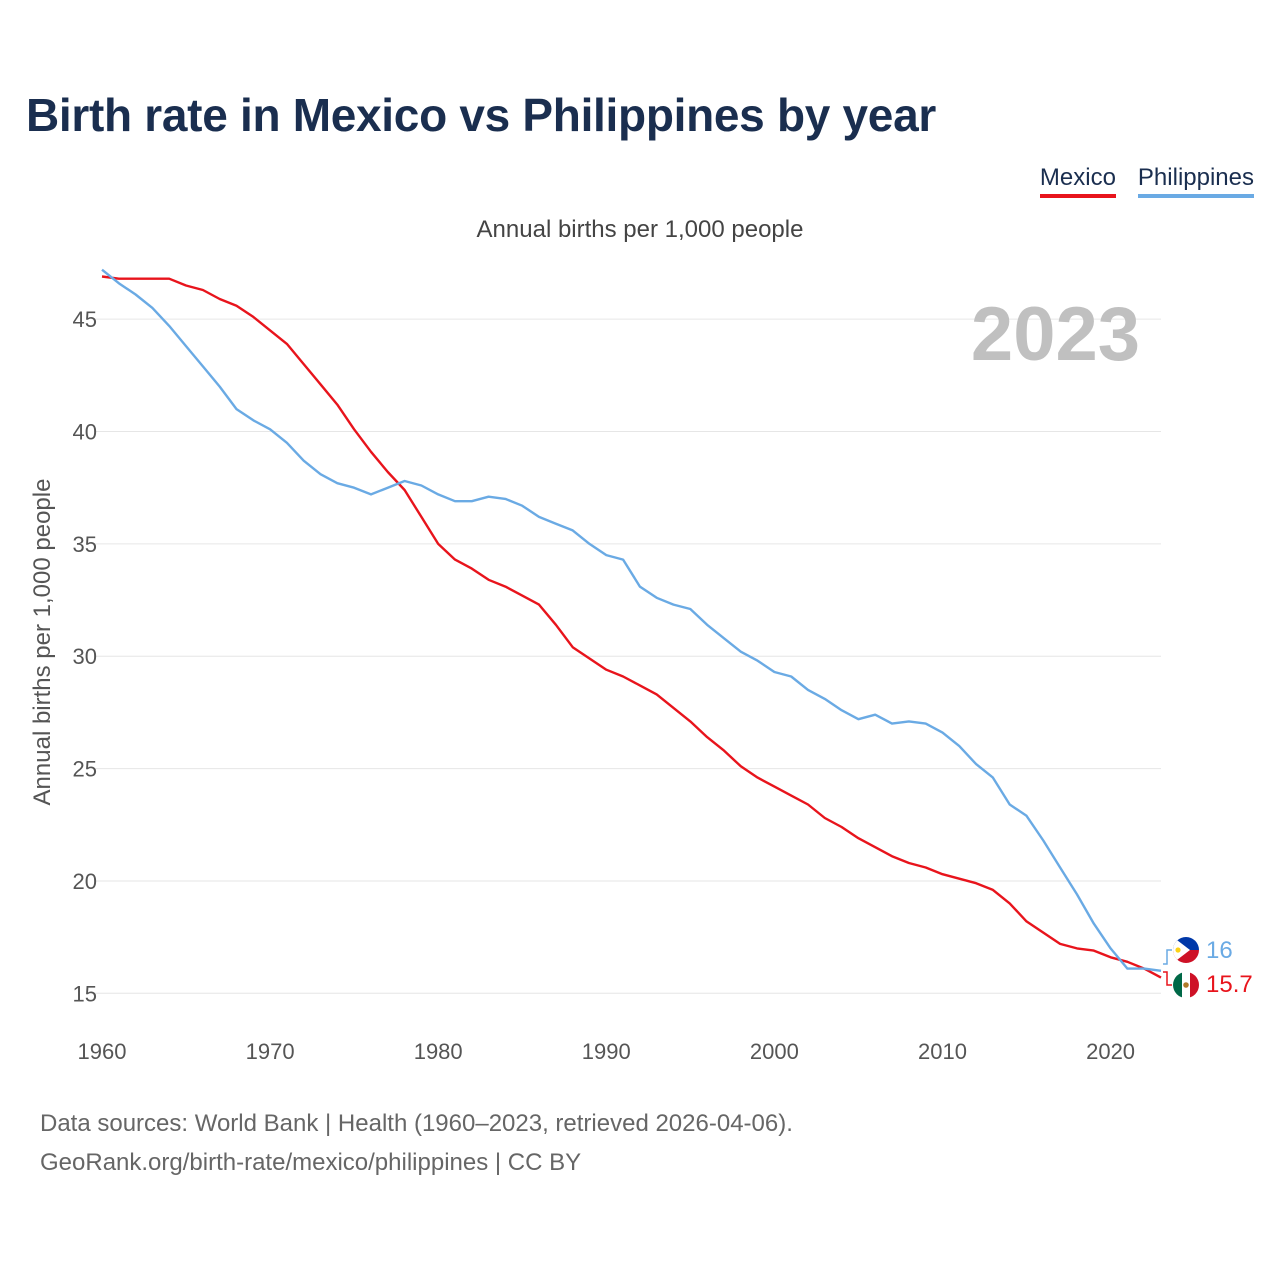  Describe the element at coordinates (1186, 985) in the screenshot. I see `mexico-flag-icon` at that location.